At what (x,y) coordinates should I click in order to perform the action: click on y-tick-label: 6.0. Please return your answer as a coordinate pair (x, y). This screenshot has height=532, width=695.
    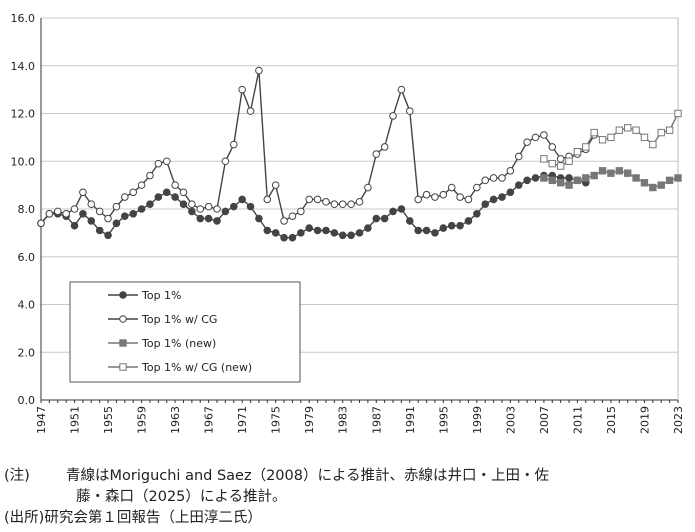
    Looking at the image, I should click on (27, 257).